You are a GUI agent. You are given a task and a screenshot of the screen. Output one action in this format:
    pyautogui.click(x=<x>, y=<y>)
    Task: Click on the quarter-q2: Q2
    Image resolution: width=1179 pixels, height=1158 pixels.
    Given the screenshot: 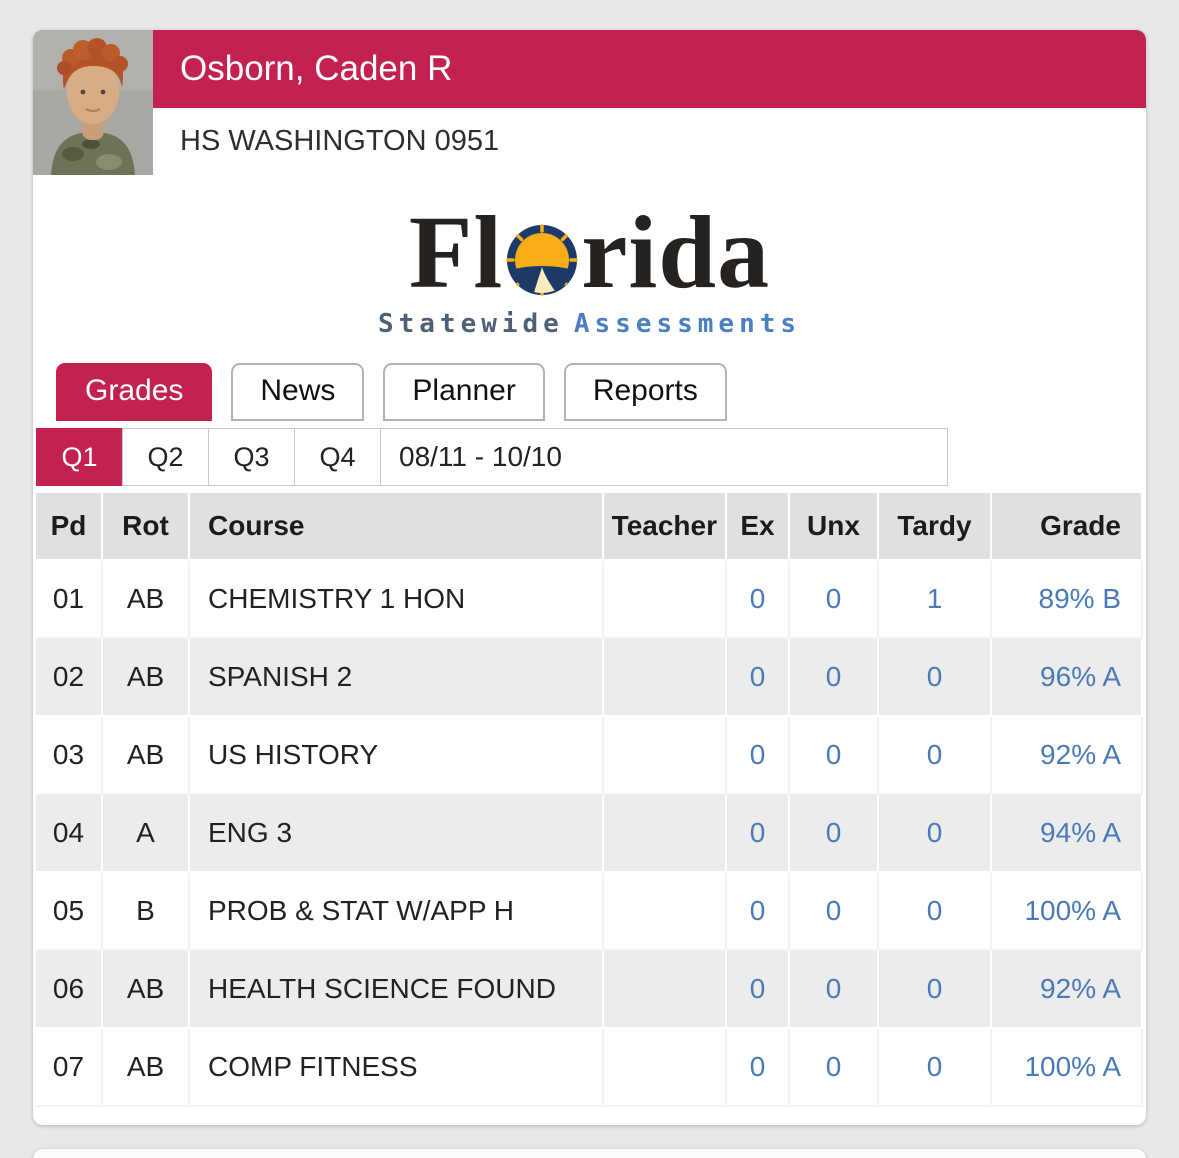 What is the action you would take?
    pyautogui.click(x=165, y=457)
    